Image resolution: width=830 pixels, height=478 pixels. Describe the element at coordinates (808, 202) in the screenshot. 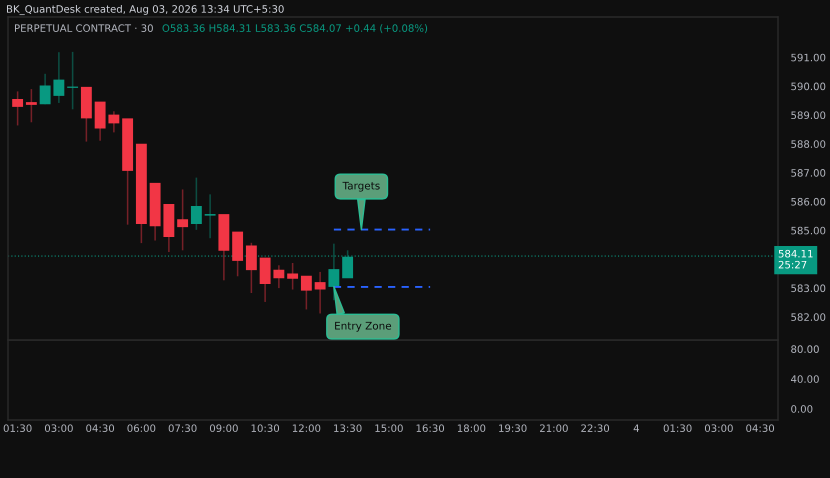

I see `y-tick-label: 586.00` at that location.